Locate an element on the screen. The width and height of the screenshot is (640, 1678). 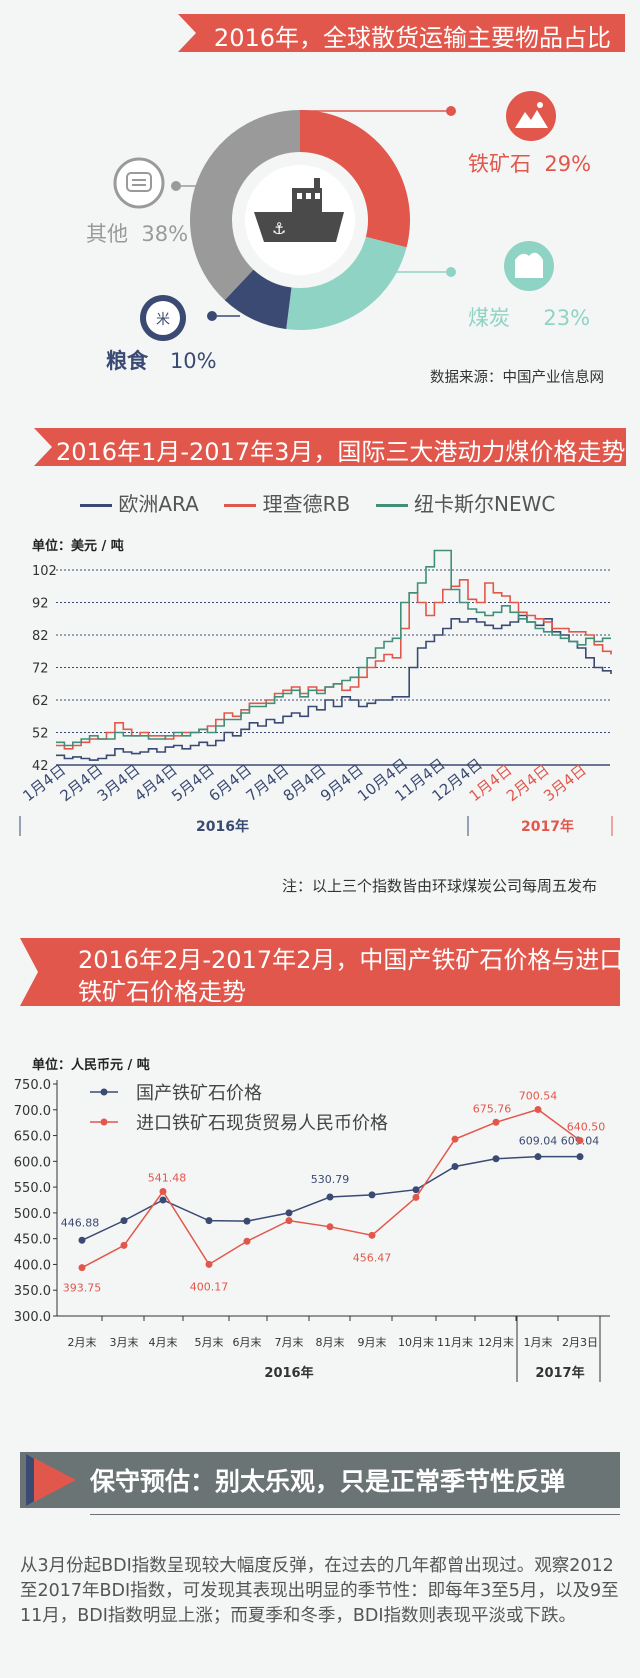
x-tick-label: 10月末 is located at coordinates (416, 1342).